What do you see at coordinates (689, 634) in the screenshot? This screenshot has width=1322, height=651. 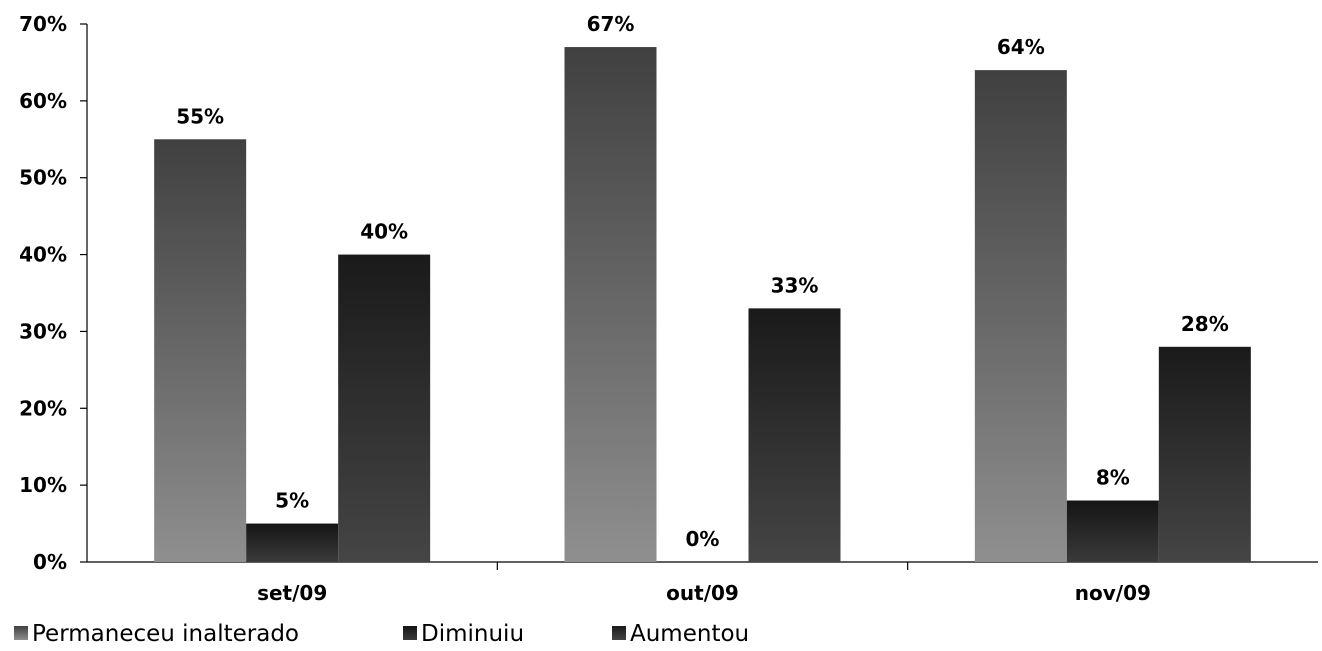 I see `legend-label: Aumentou` at bounding box center [689, 634].